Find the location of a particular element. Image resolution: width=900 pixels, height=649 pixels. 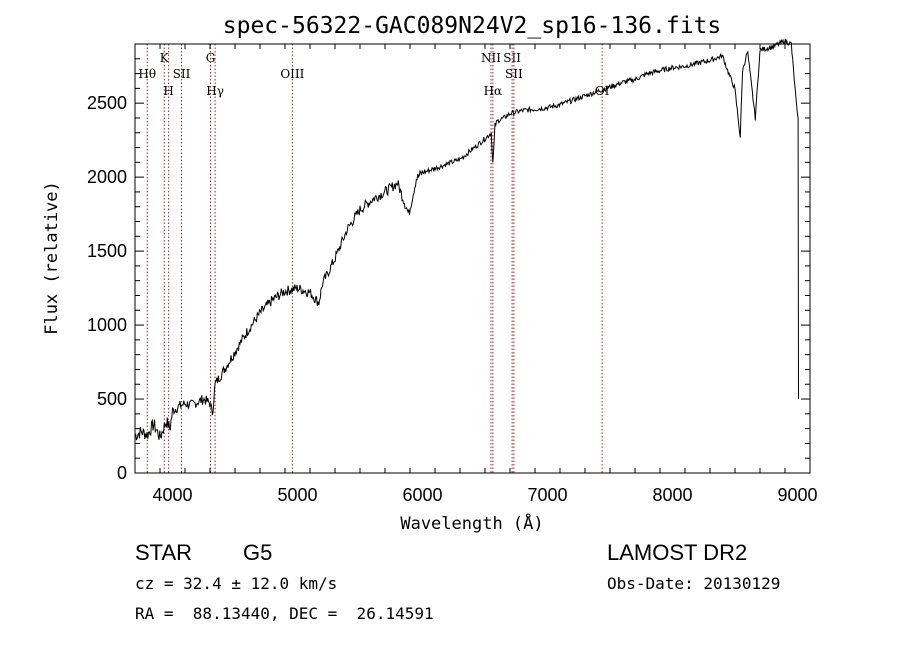

survey-label: LAMOST DR2 is located at coordinates (677, 552).